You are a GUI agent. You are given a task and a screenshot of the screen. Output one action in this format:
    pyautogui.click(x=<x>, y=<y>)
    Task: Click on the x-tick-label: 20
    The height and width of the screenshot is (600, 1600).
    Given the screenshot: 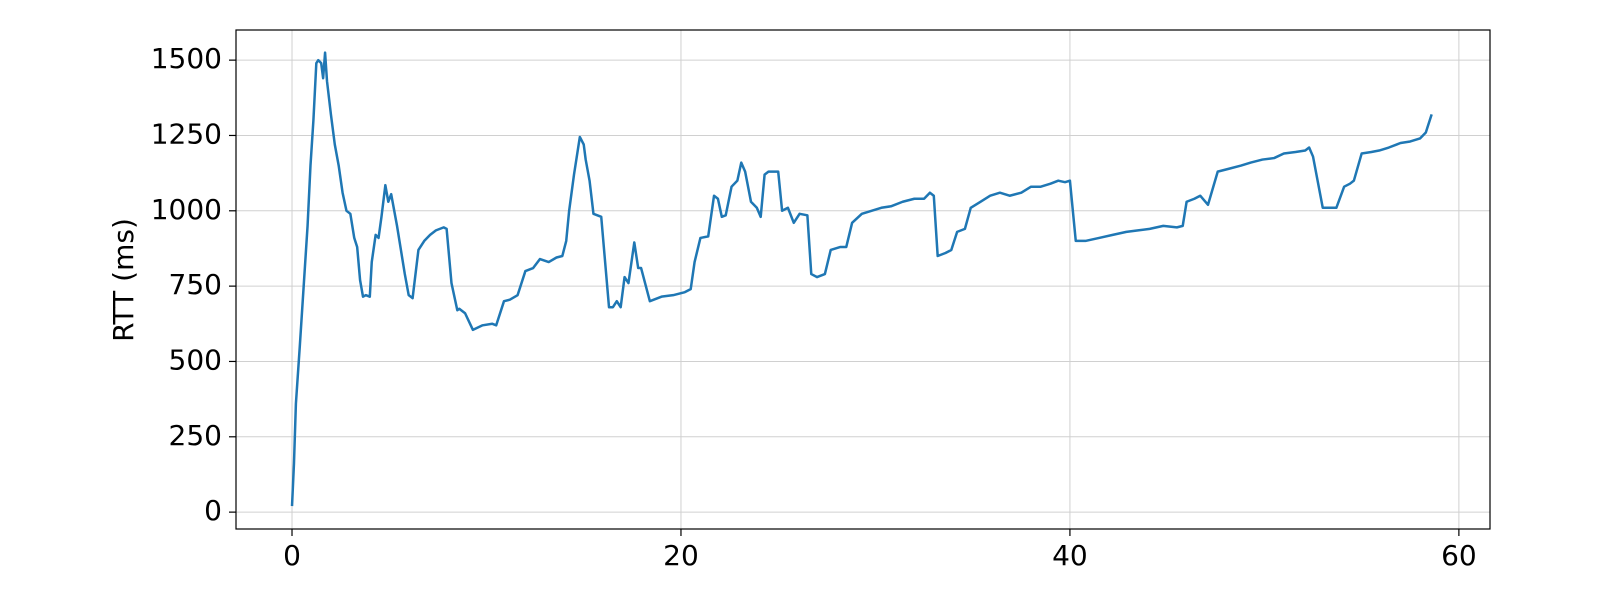 What is the action you would take?
    pyautogui.click(x=681, y=555)
    